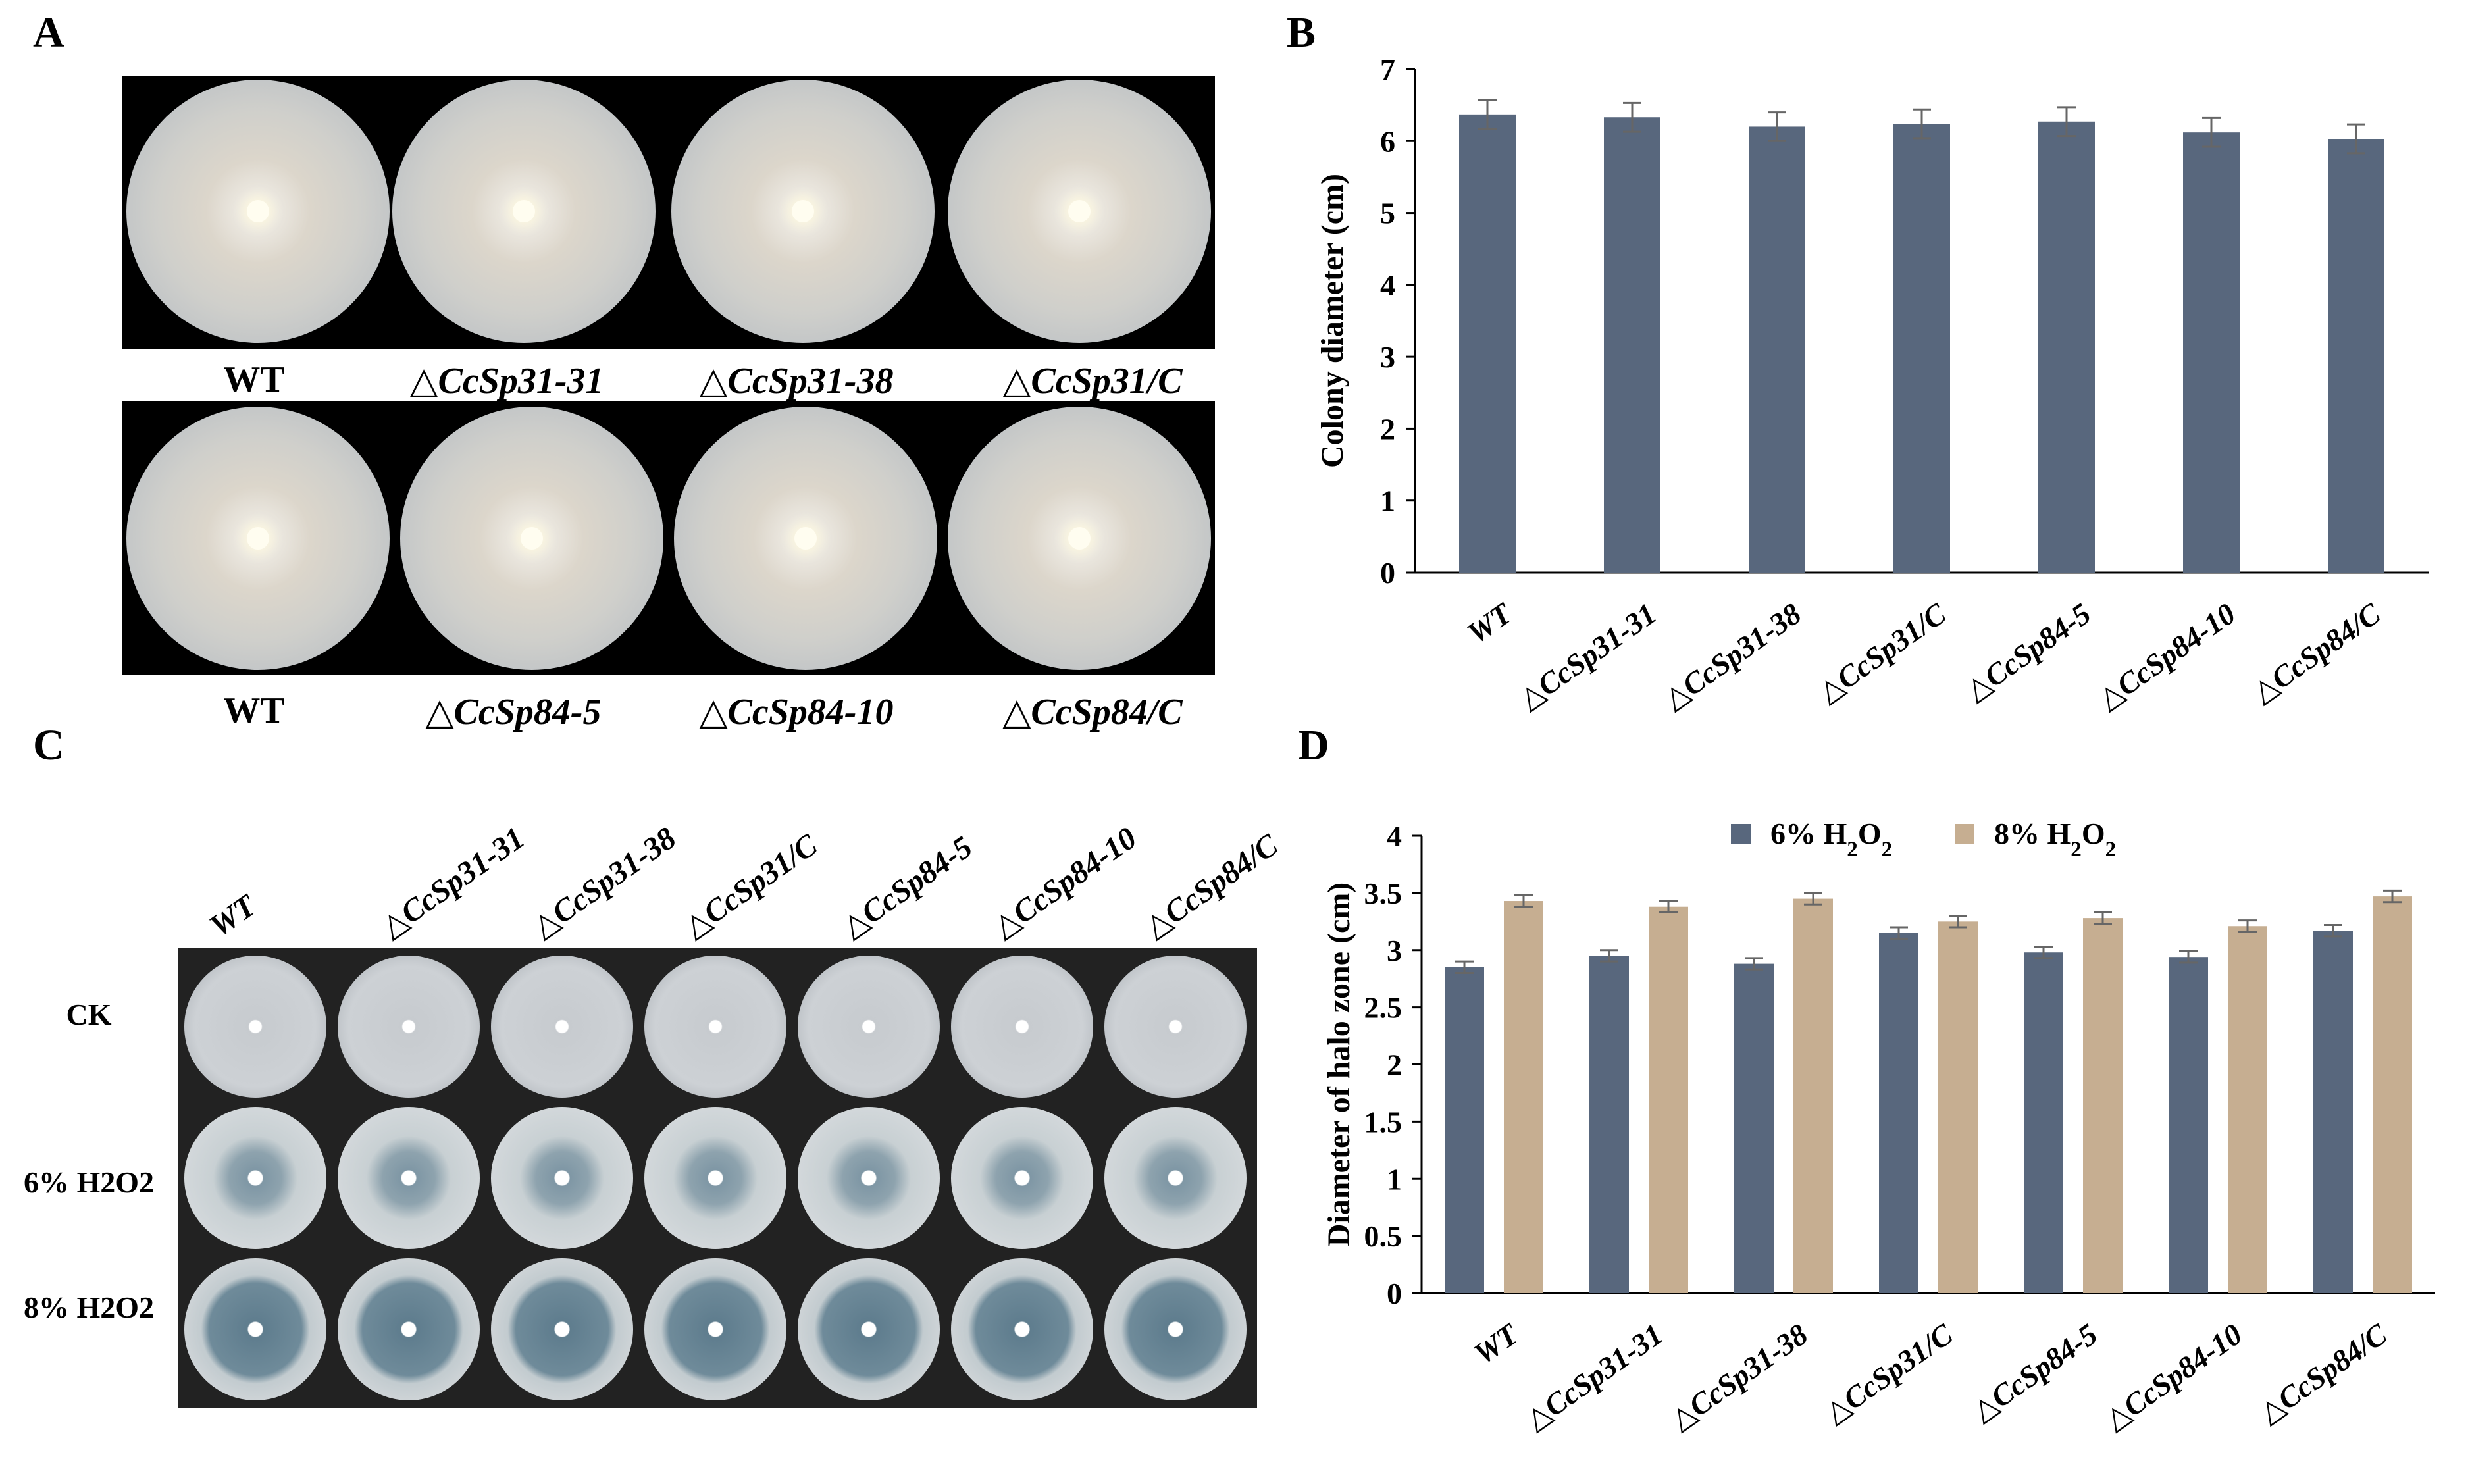 Image resolution: width=2470 pixels, height=1484 pixels. I want to click on row-label: 8% H2O2, so click(89, 1307).